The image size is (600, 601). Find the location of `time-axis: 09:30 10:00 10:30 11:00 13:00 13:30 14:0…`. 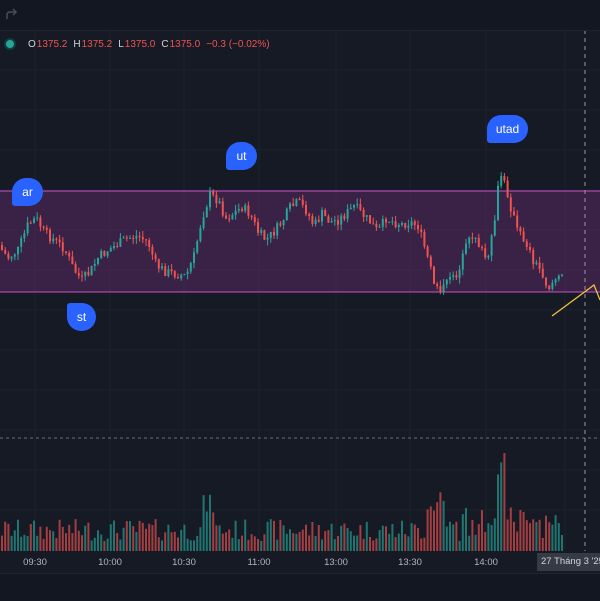

time-axis: 09:30 10:00 10:30 11:00 13:00 13:30 14:0… is located at coordinates (300, 562).